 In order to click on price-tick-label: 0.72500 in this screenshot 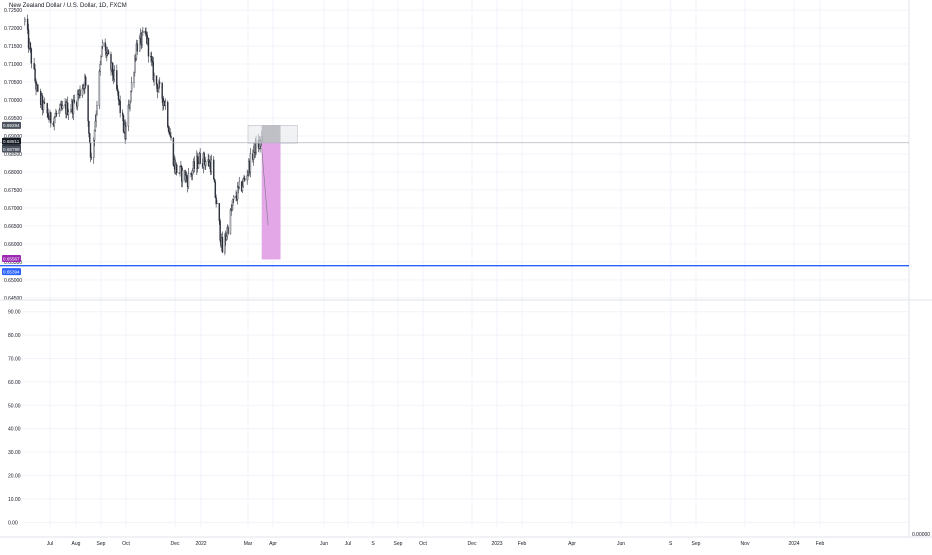, I will do `click(13, 11)`.